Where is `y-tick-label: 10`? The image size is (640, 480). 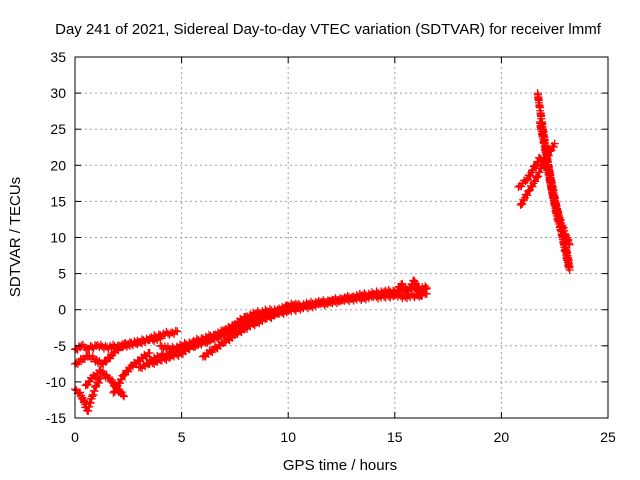 y-tick-label: 10 is located at coordinates (58, 238).